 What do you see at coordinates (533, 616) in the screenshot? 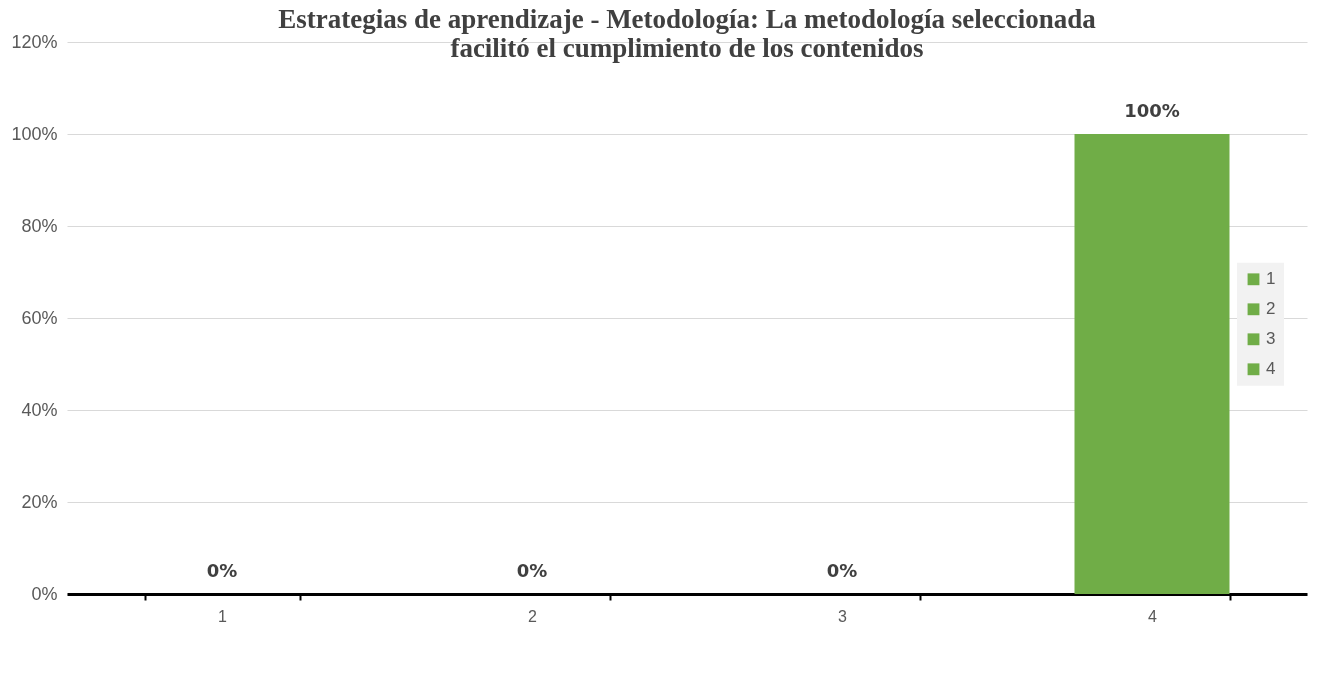
I see `x-tick-label: 2` at bounding box center [533, 616].